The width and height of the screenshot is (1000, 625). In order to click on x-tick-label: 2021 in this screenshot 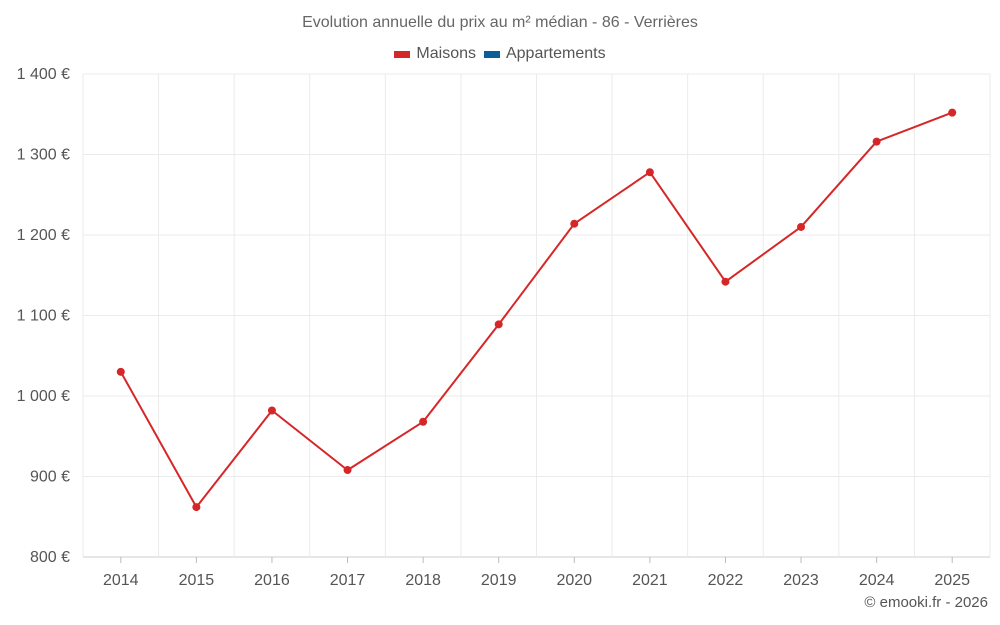, I will do `click(650, 580)`.